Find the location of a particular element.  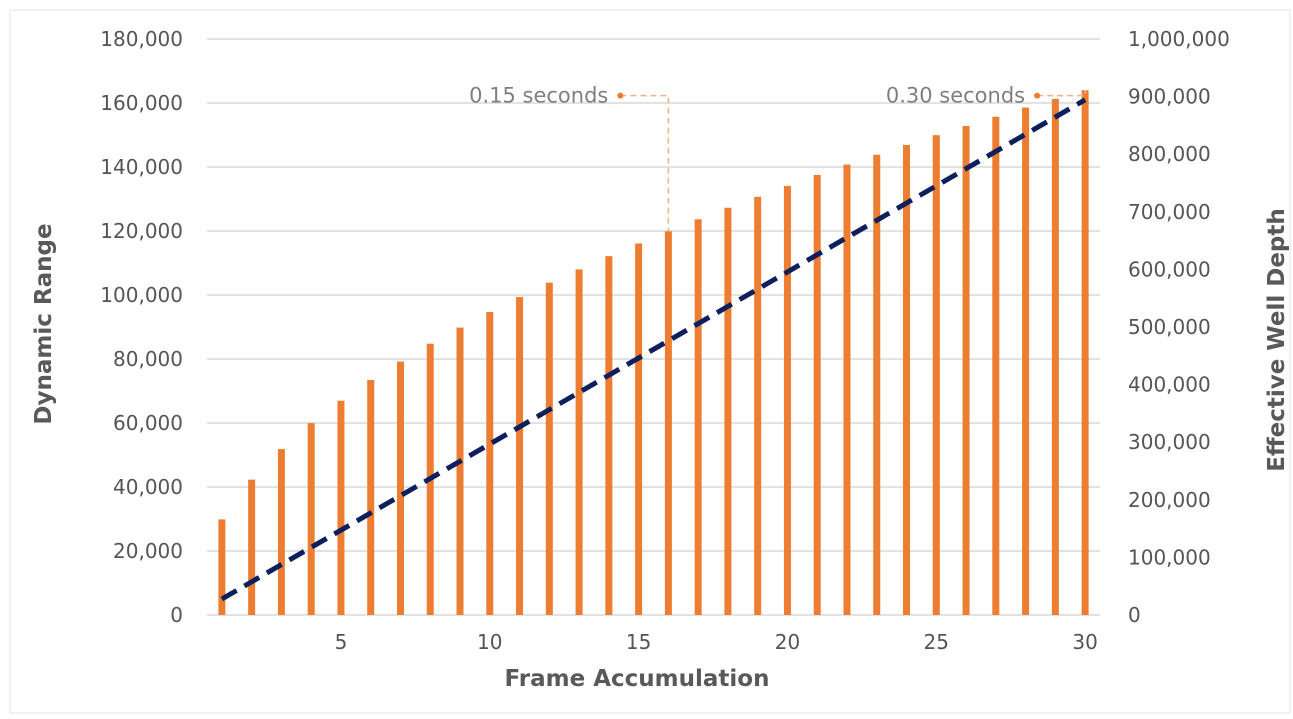

x-tick-label: 20 is located at coordinates (787, 642).